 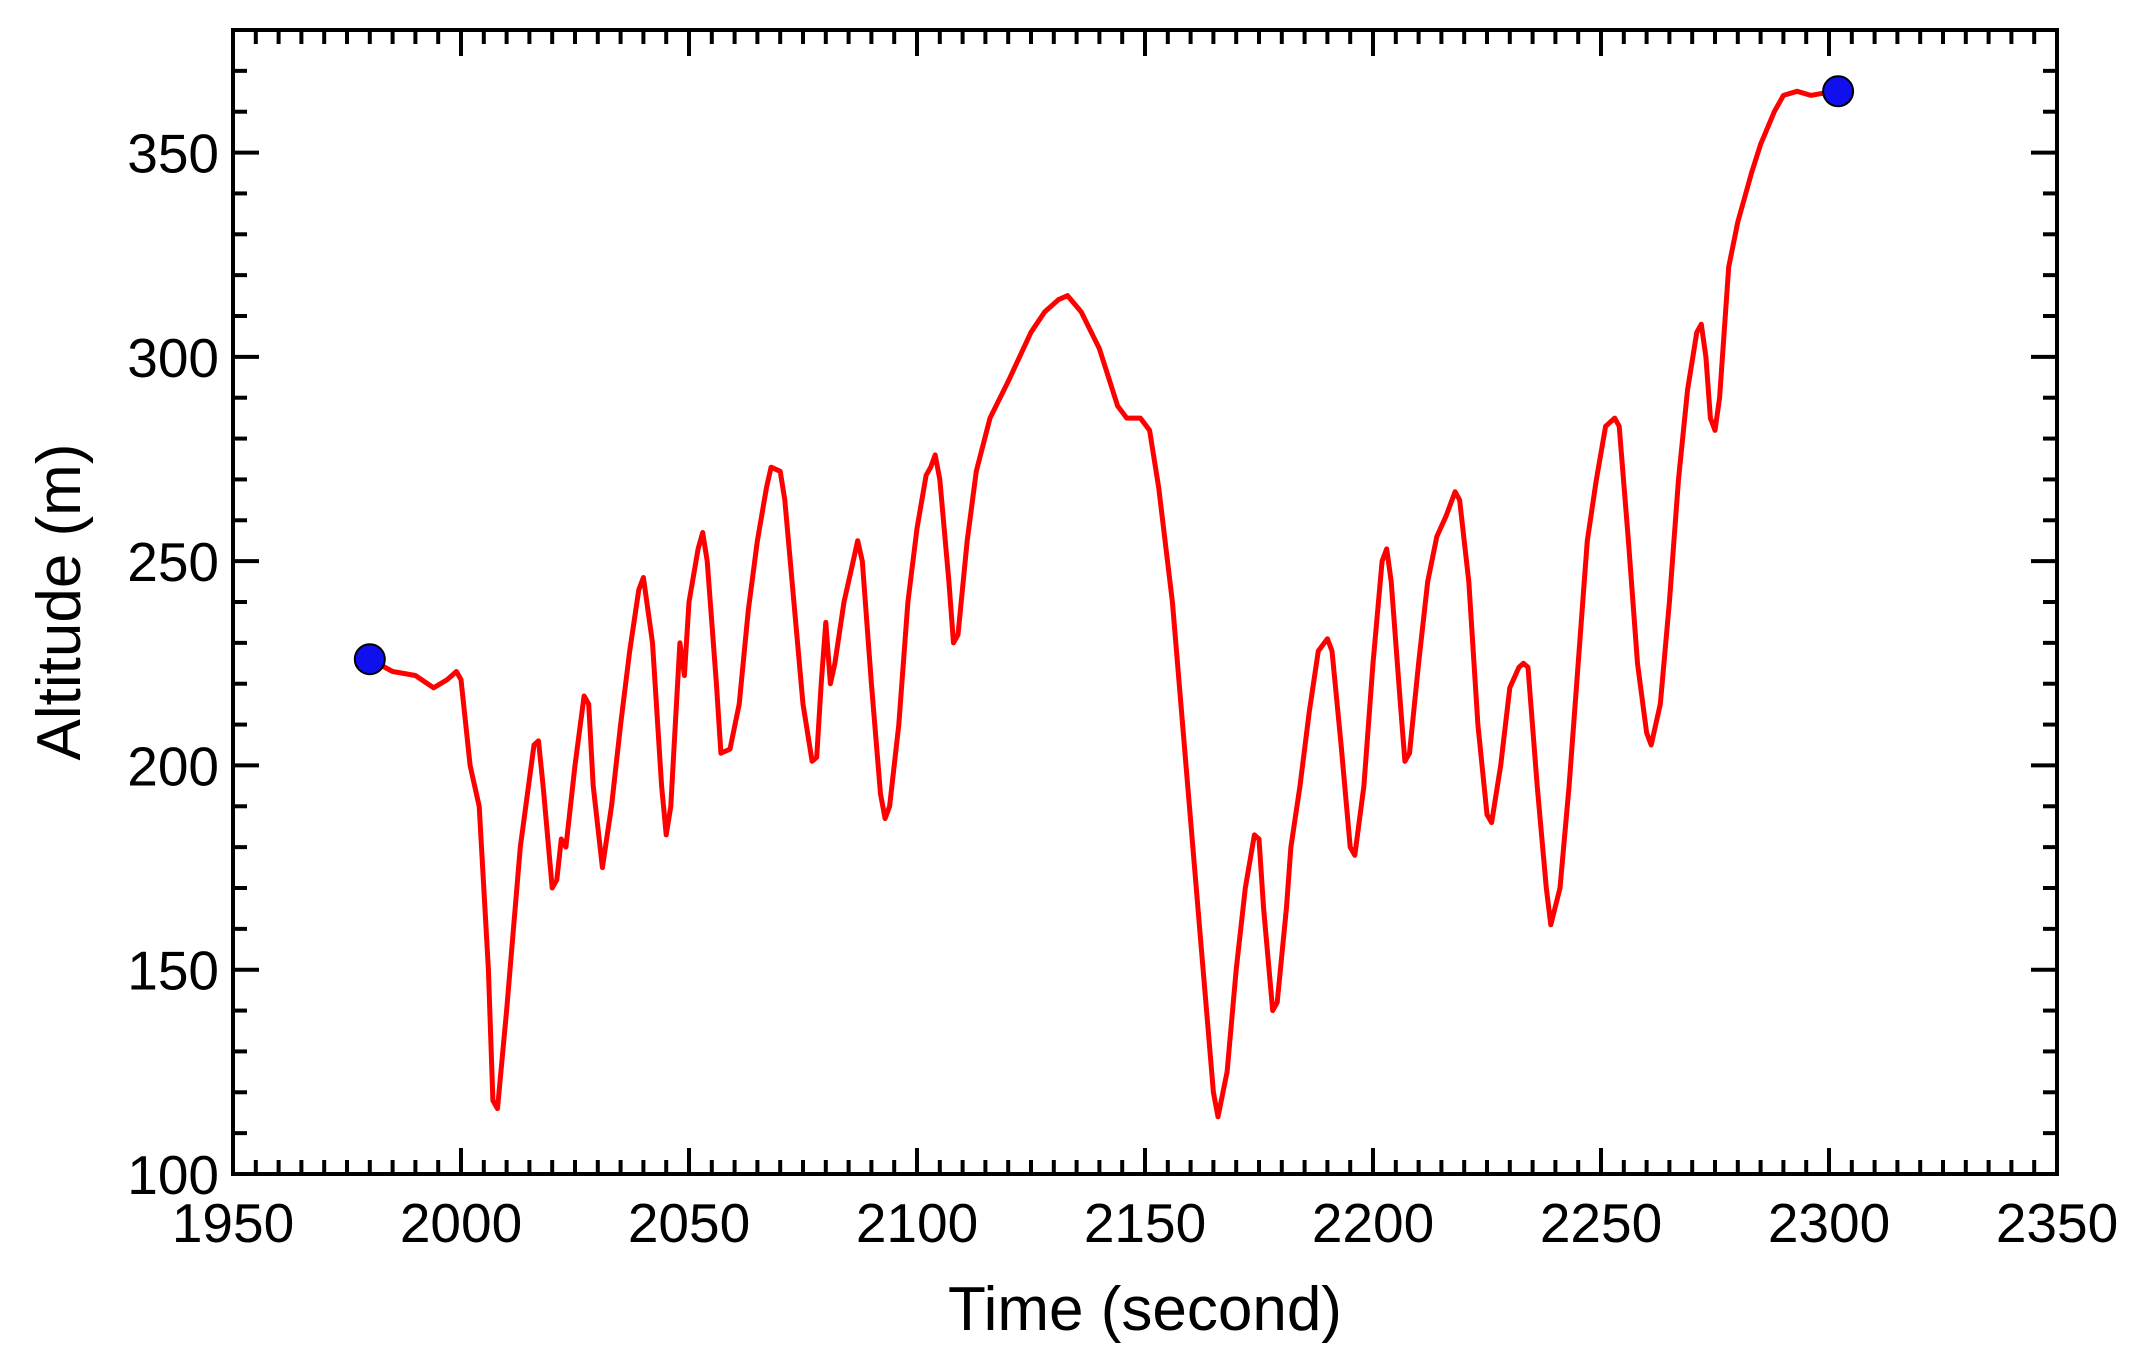 What do you see at coordinates (461, 1223) in the screenshot?
I see `x-tick-label: 2000` at bounding box center [461, 1223].